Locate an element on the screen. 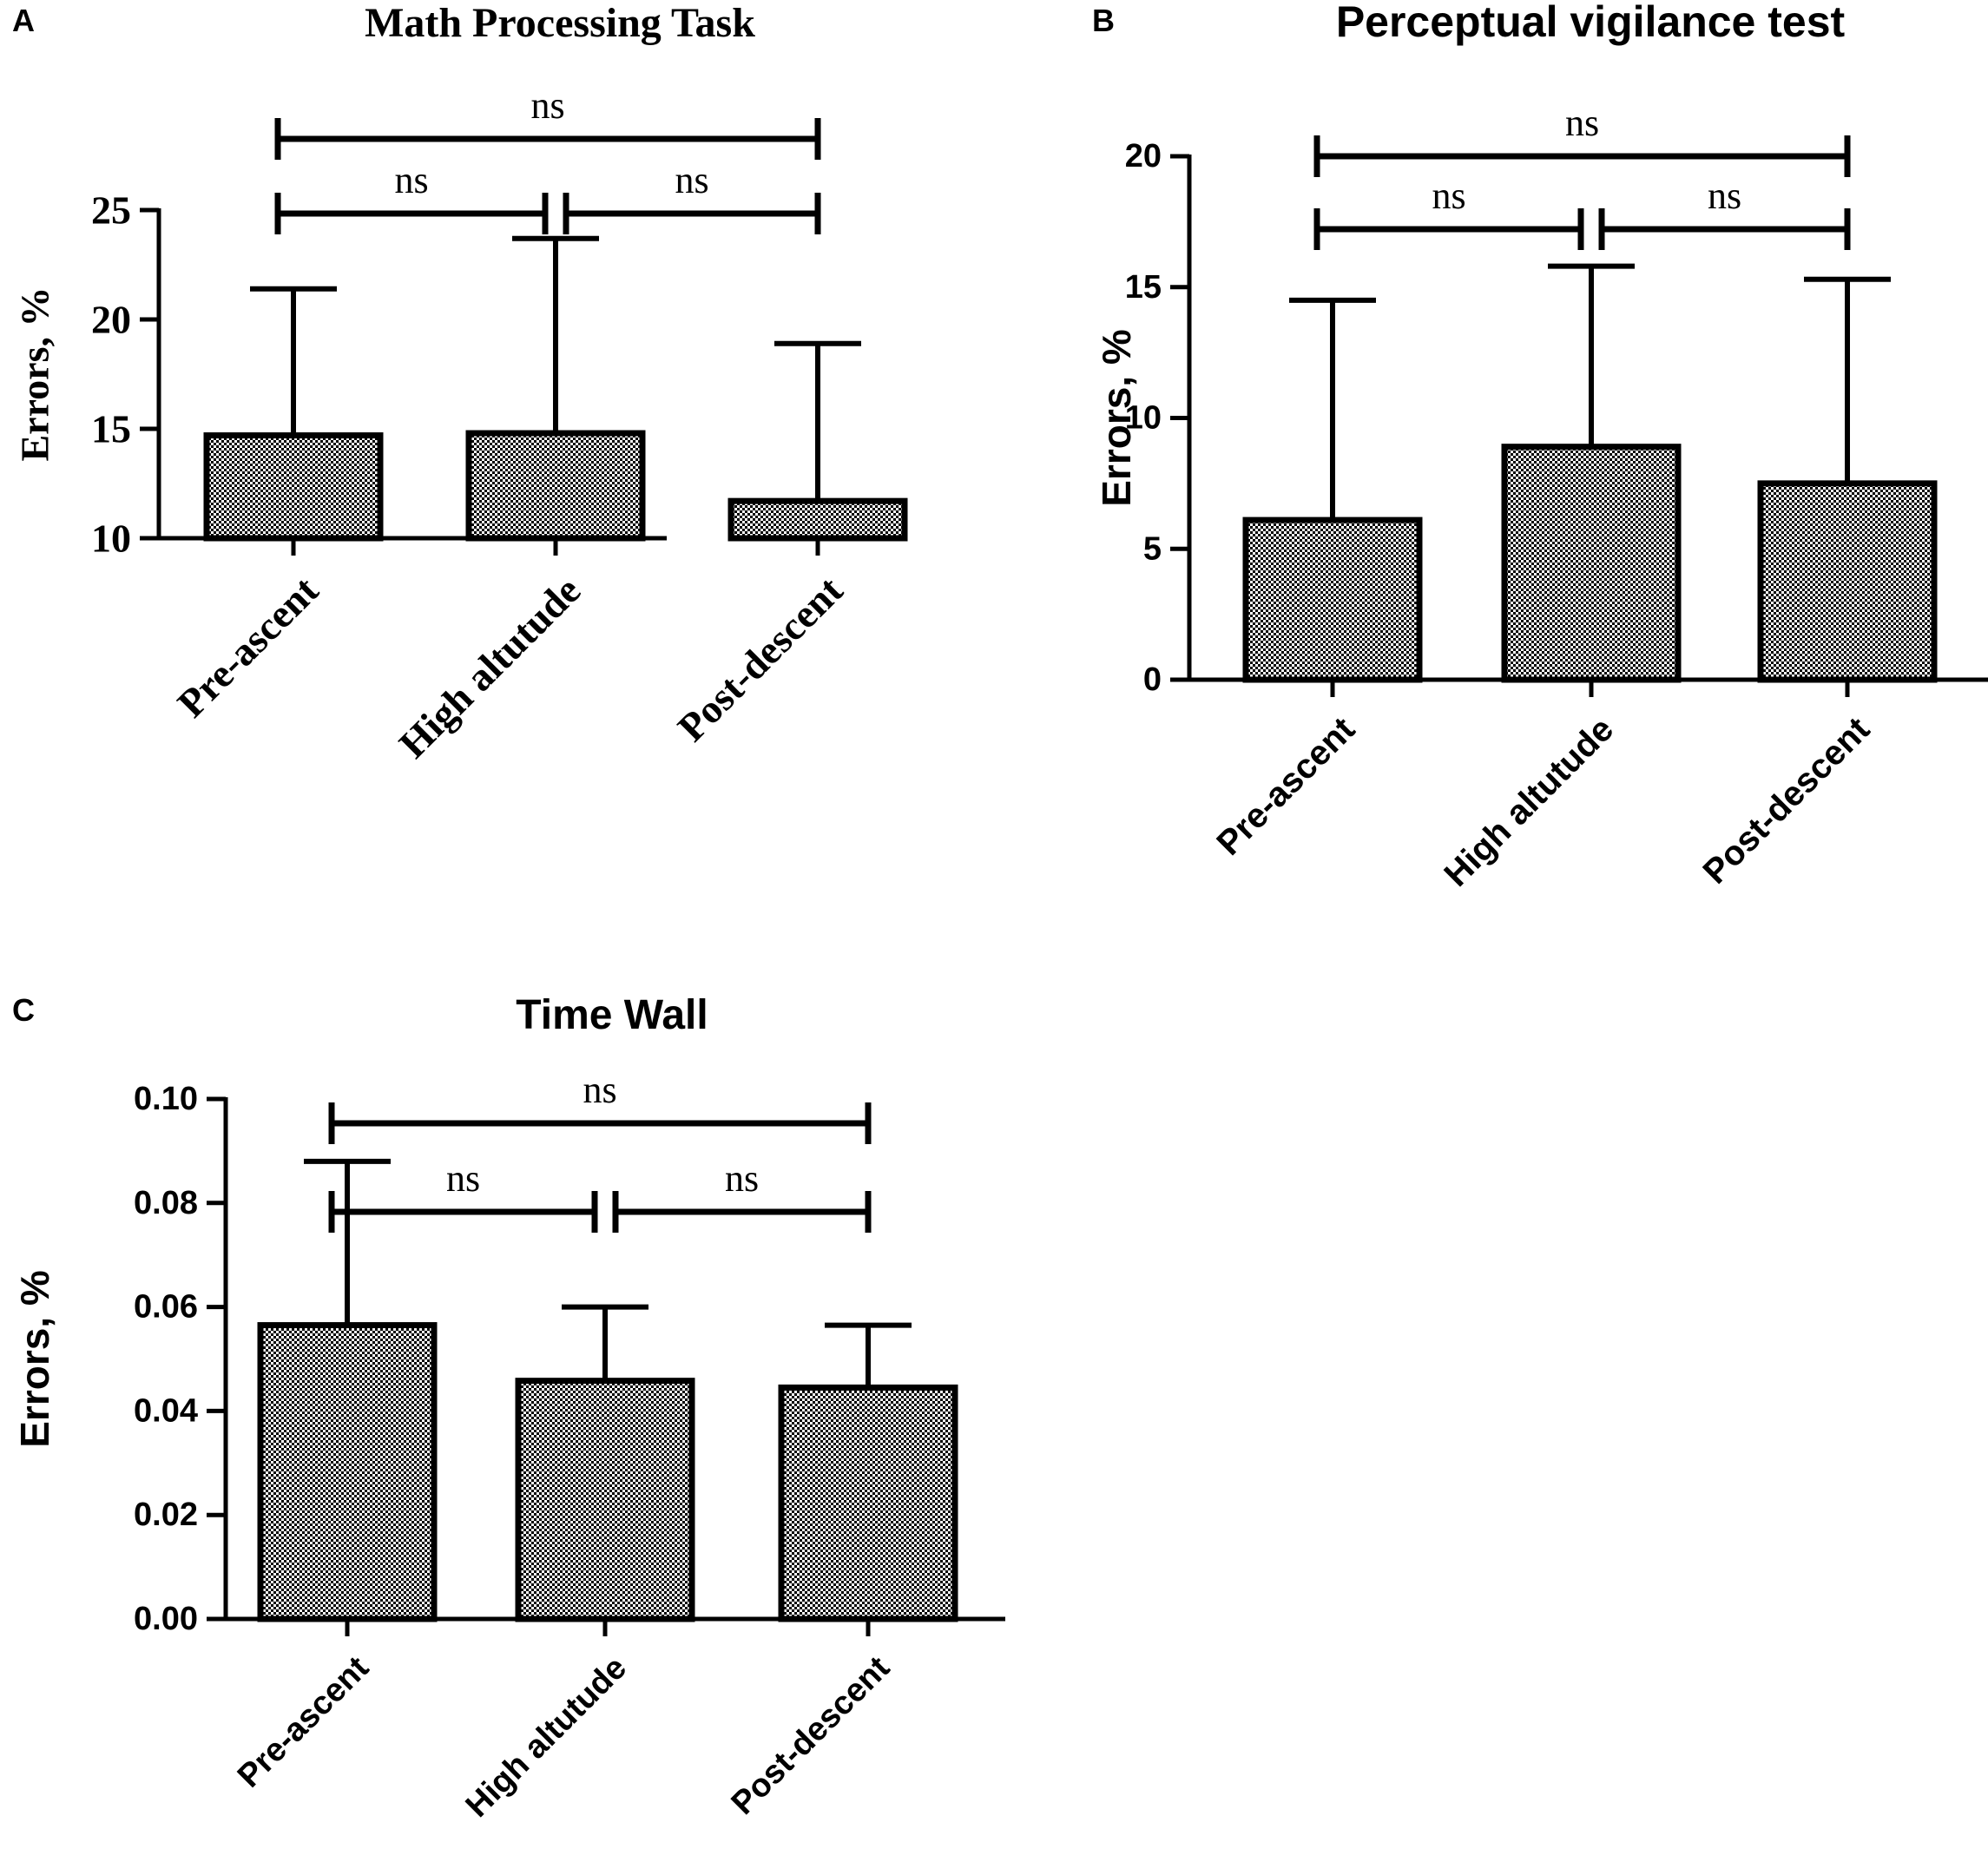  chart-title: Math Processing Task is located at coordinates (560, 23).